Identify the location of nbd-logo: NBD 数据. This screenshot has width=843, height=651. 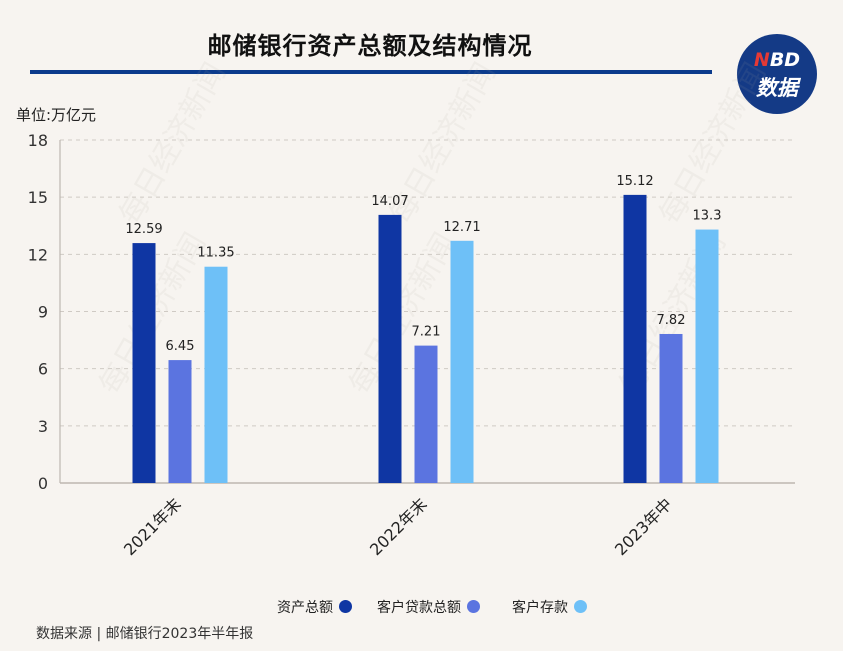
(777, 74).